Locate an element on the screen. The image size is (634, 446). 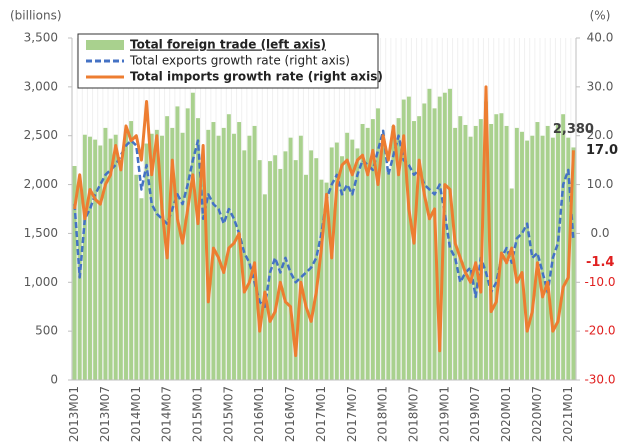
x-tick-label: 2014M07 is located at coordinates (167, 414).